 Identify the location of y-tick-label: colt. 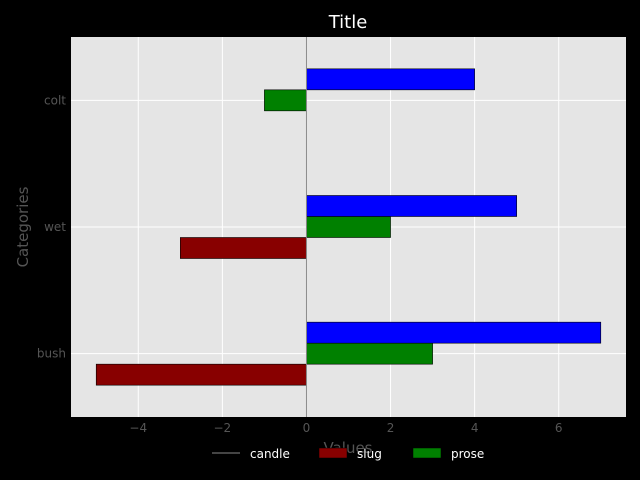
(55, 100).